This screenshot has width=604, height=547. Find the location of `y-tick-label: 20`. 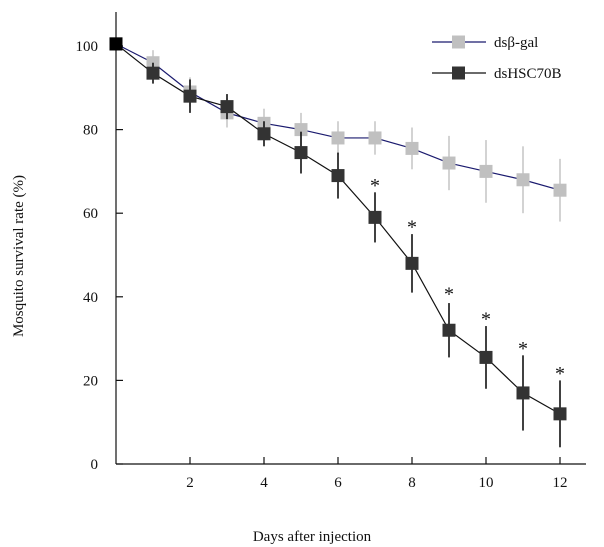

y-tick-label: 20 is located at coordinates (90, 381).